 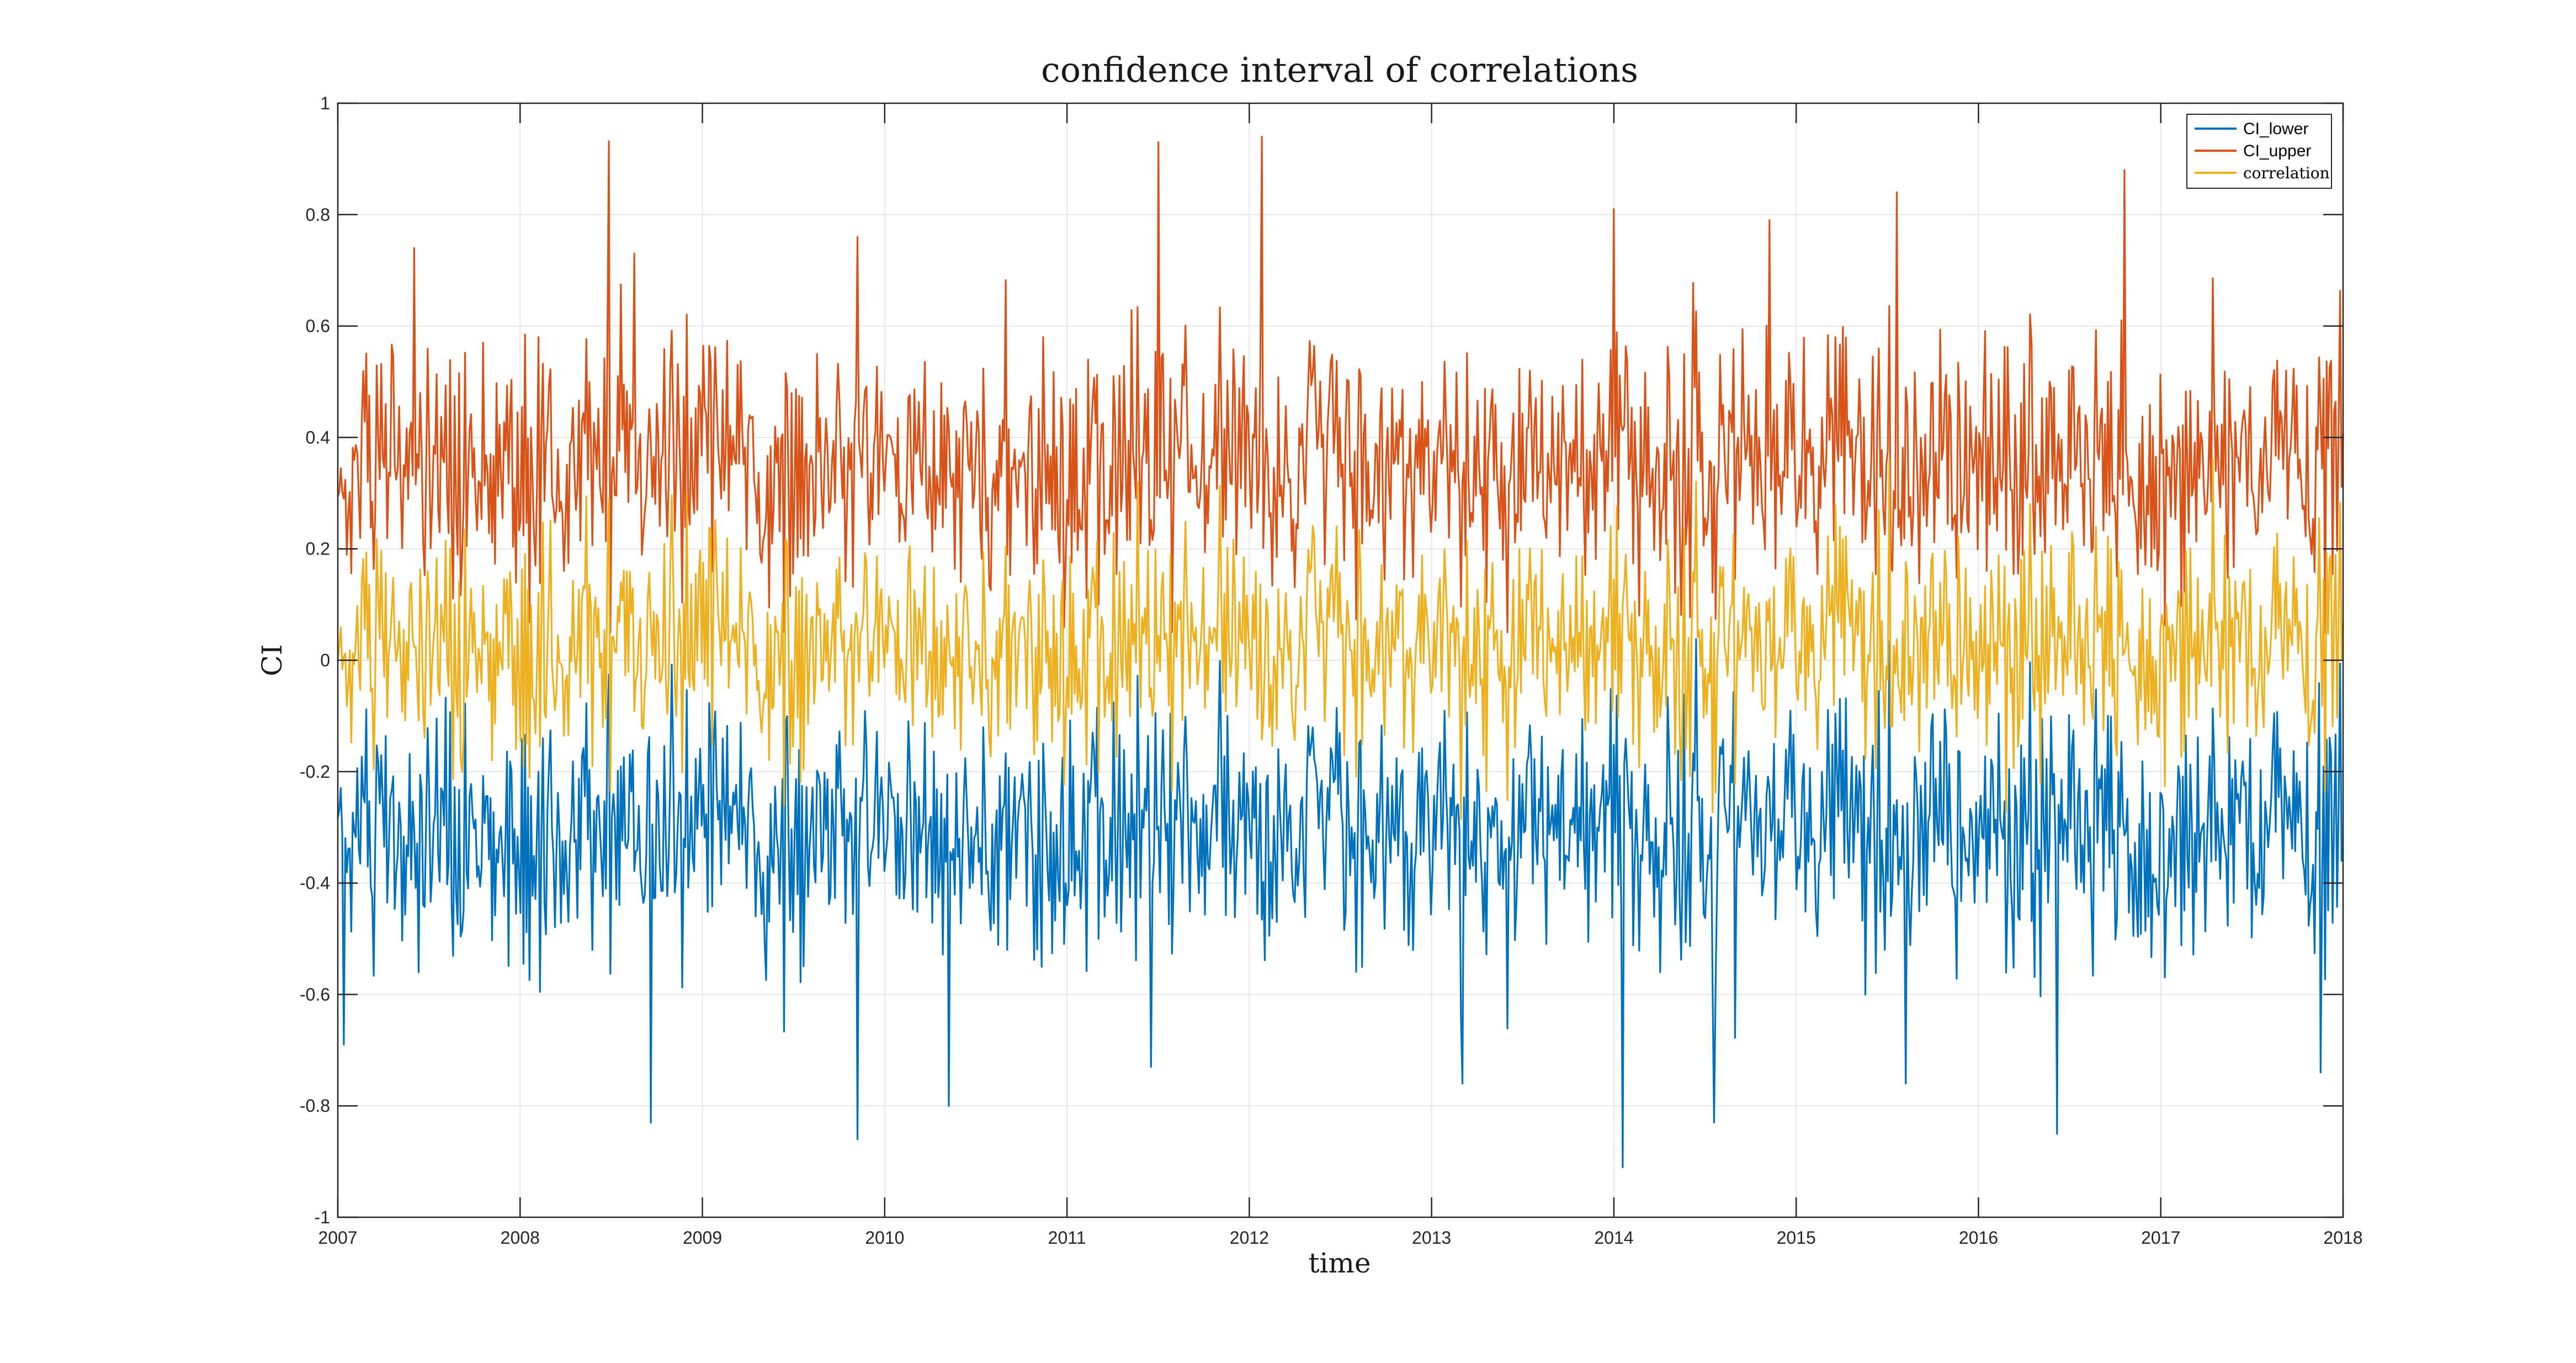 What do you see at coordinates (318, 437) in the screenshot?
I see `y-tick-label: 0.4` at bounding box center [318, 437].